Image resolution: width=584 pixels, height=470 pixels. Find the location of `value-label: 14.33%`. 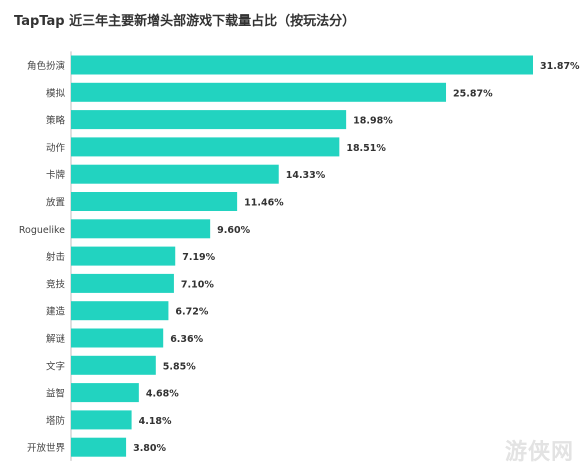

value-label: 14.33% is located at coordinates (306, 175).